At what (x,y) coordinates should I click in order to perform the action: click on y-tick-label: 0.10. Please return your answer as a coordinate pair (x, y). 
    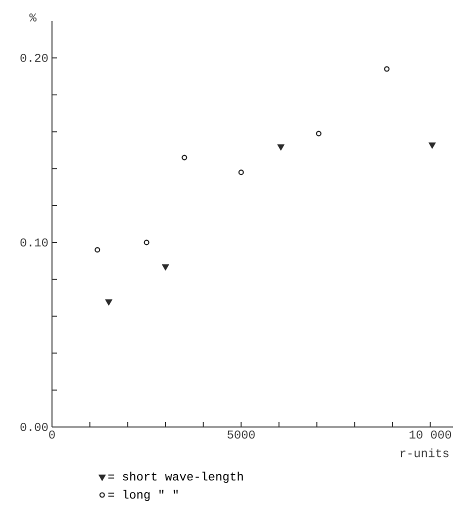
    Looking at the image, I should click on (34, 242).